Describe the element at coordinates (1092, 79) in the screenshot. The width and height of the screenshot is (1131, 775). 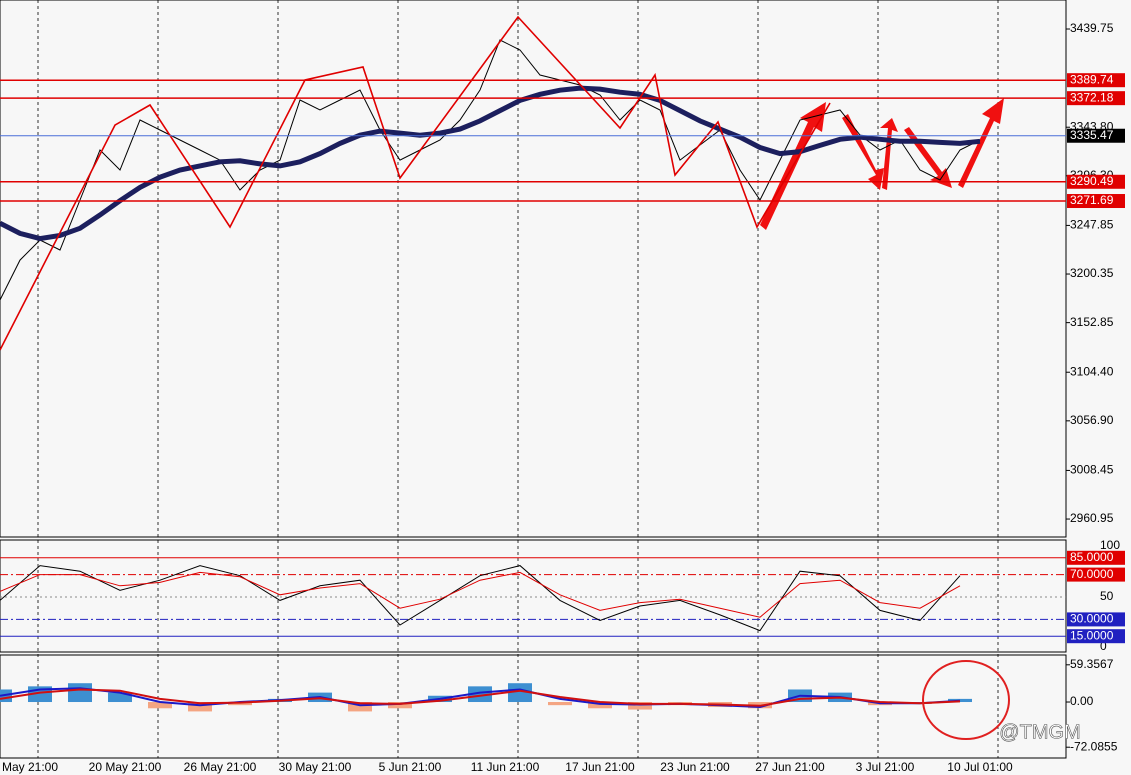
I see `level-label: 3389.74` at that location.